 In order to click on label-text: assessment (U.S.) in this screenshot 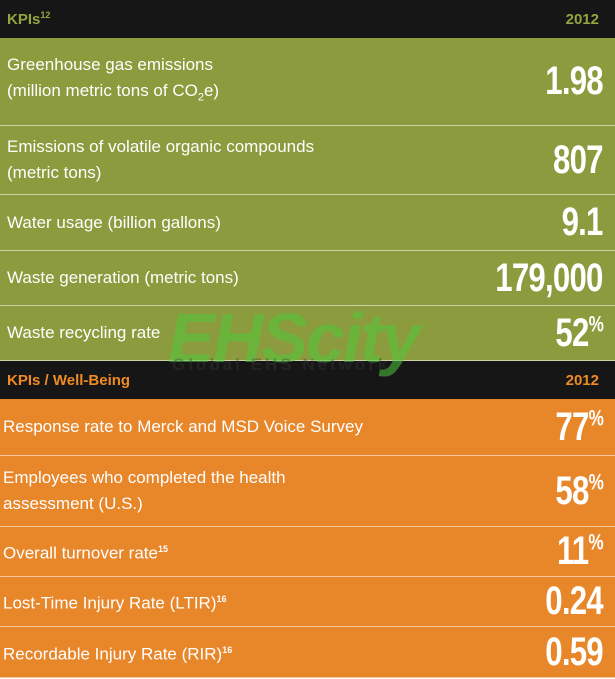, I will do `click(73, 503)`.